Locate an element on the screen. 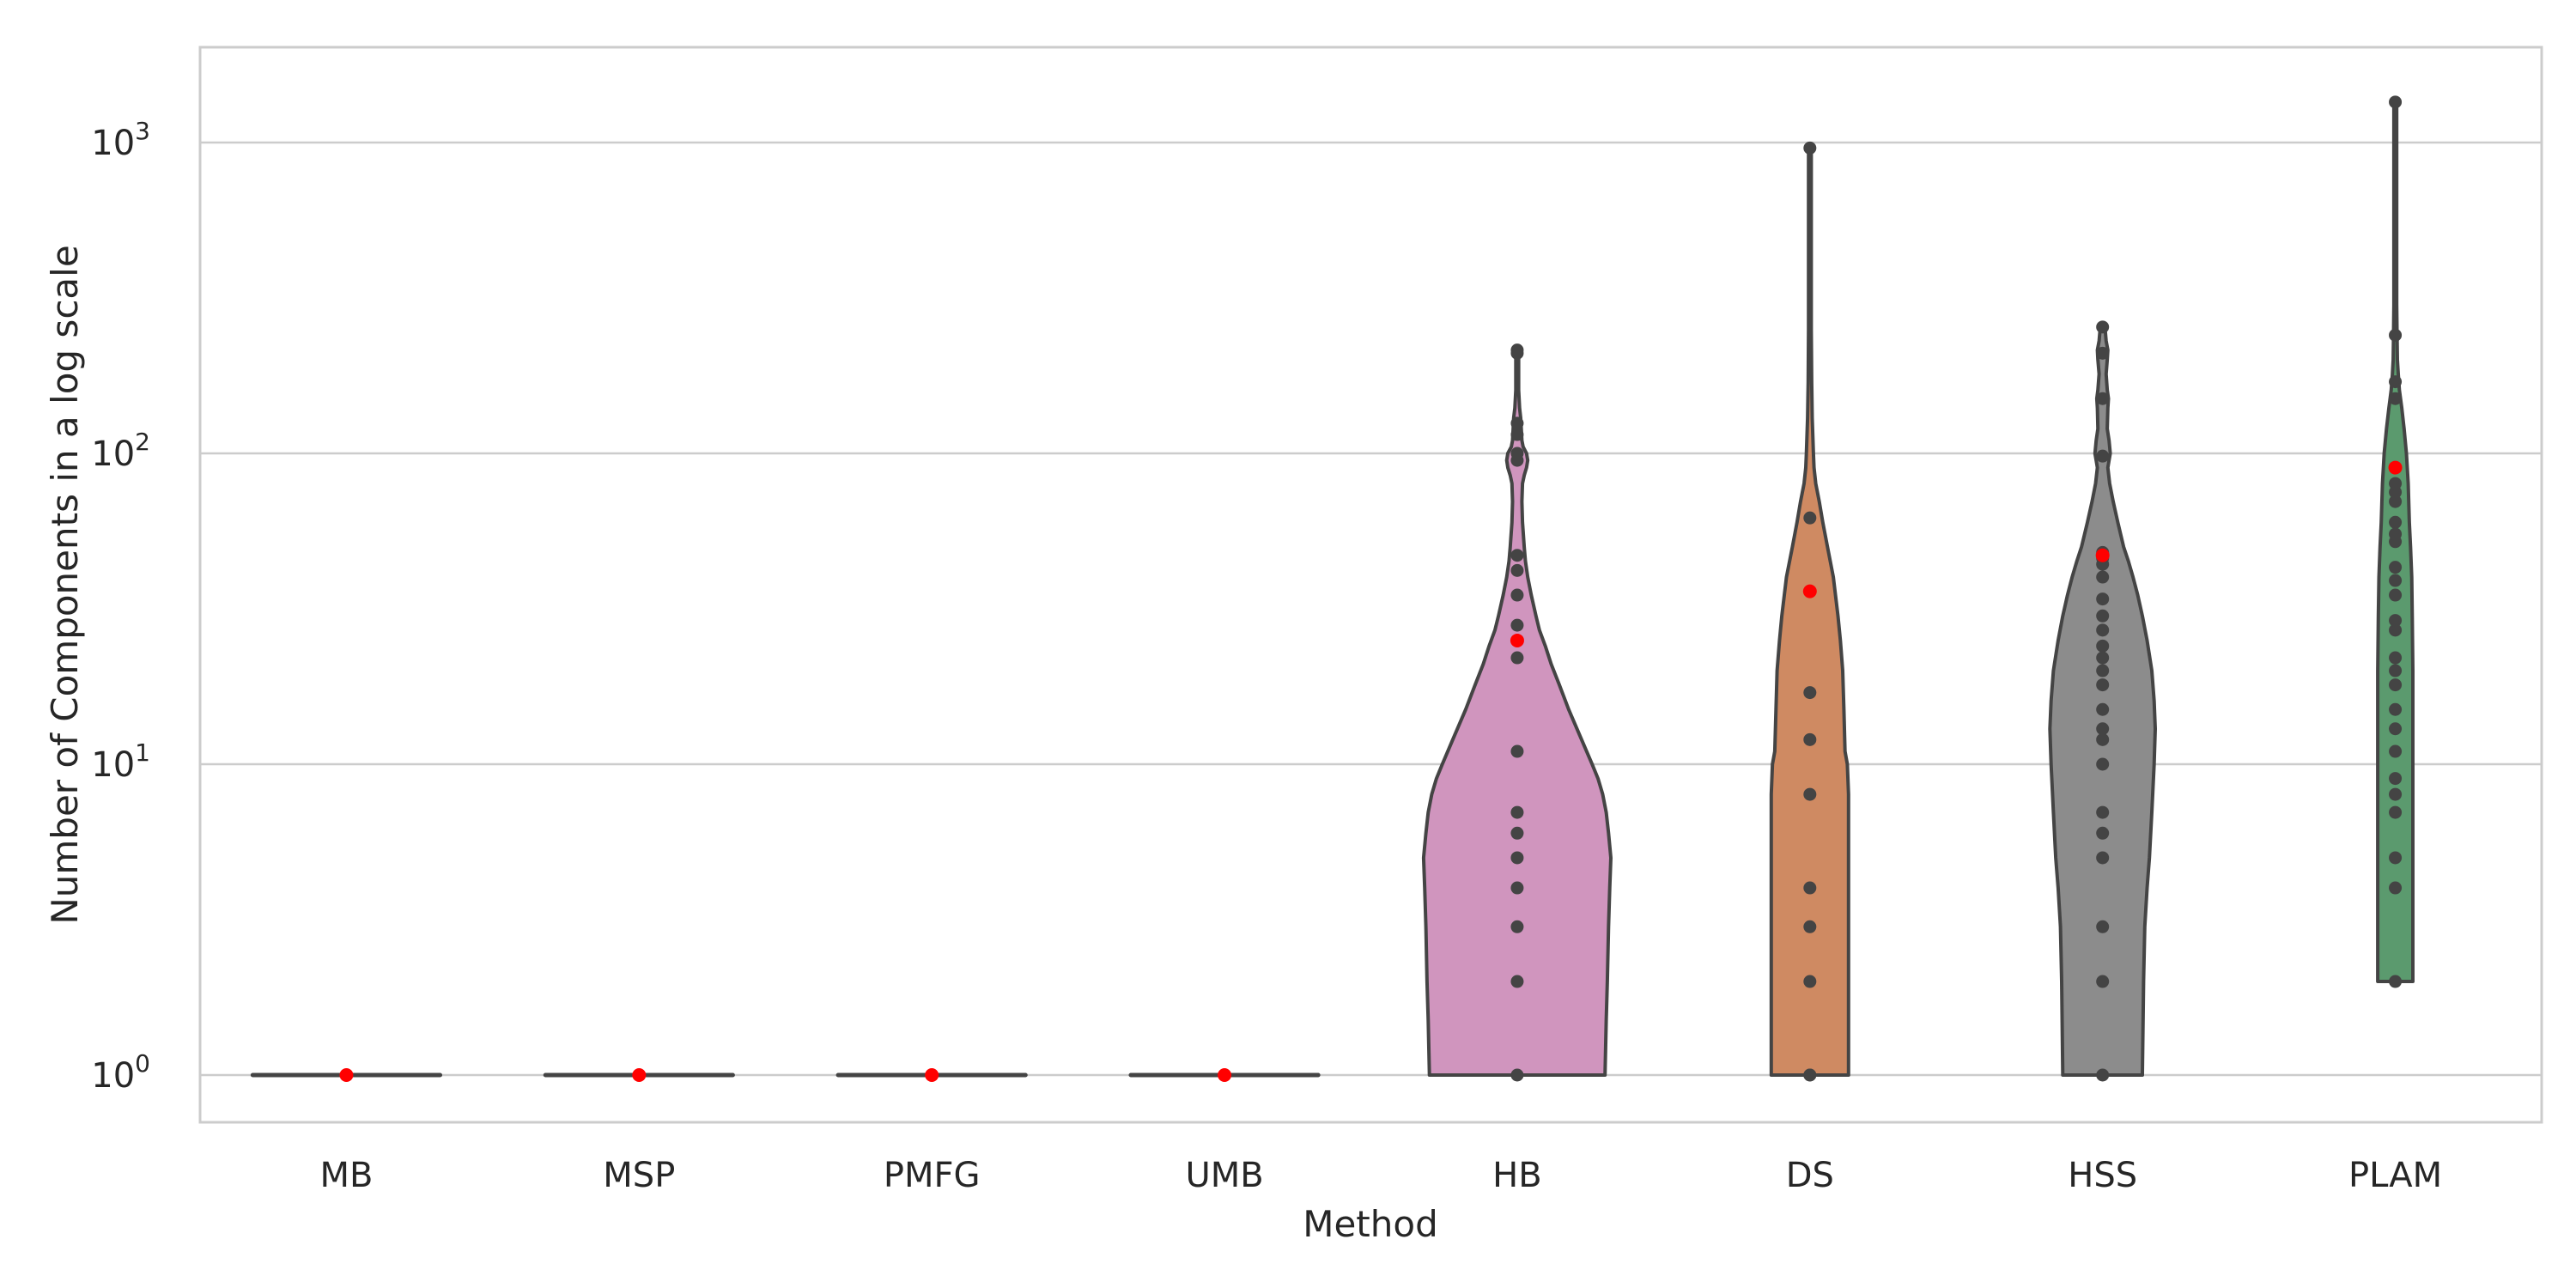 The height and width of the screenshot is (1288, 2576). x-tick-label: MB is located at coordinates (346, 1175).